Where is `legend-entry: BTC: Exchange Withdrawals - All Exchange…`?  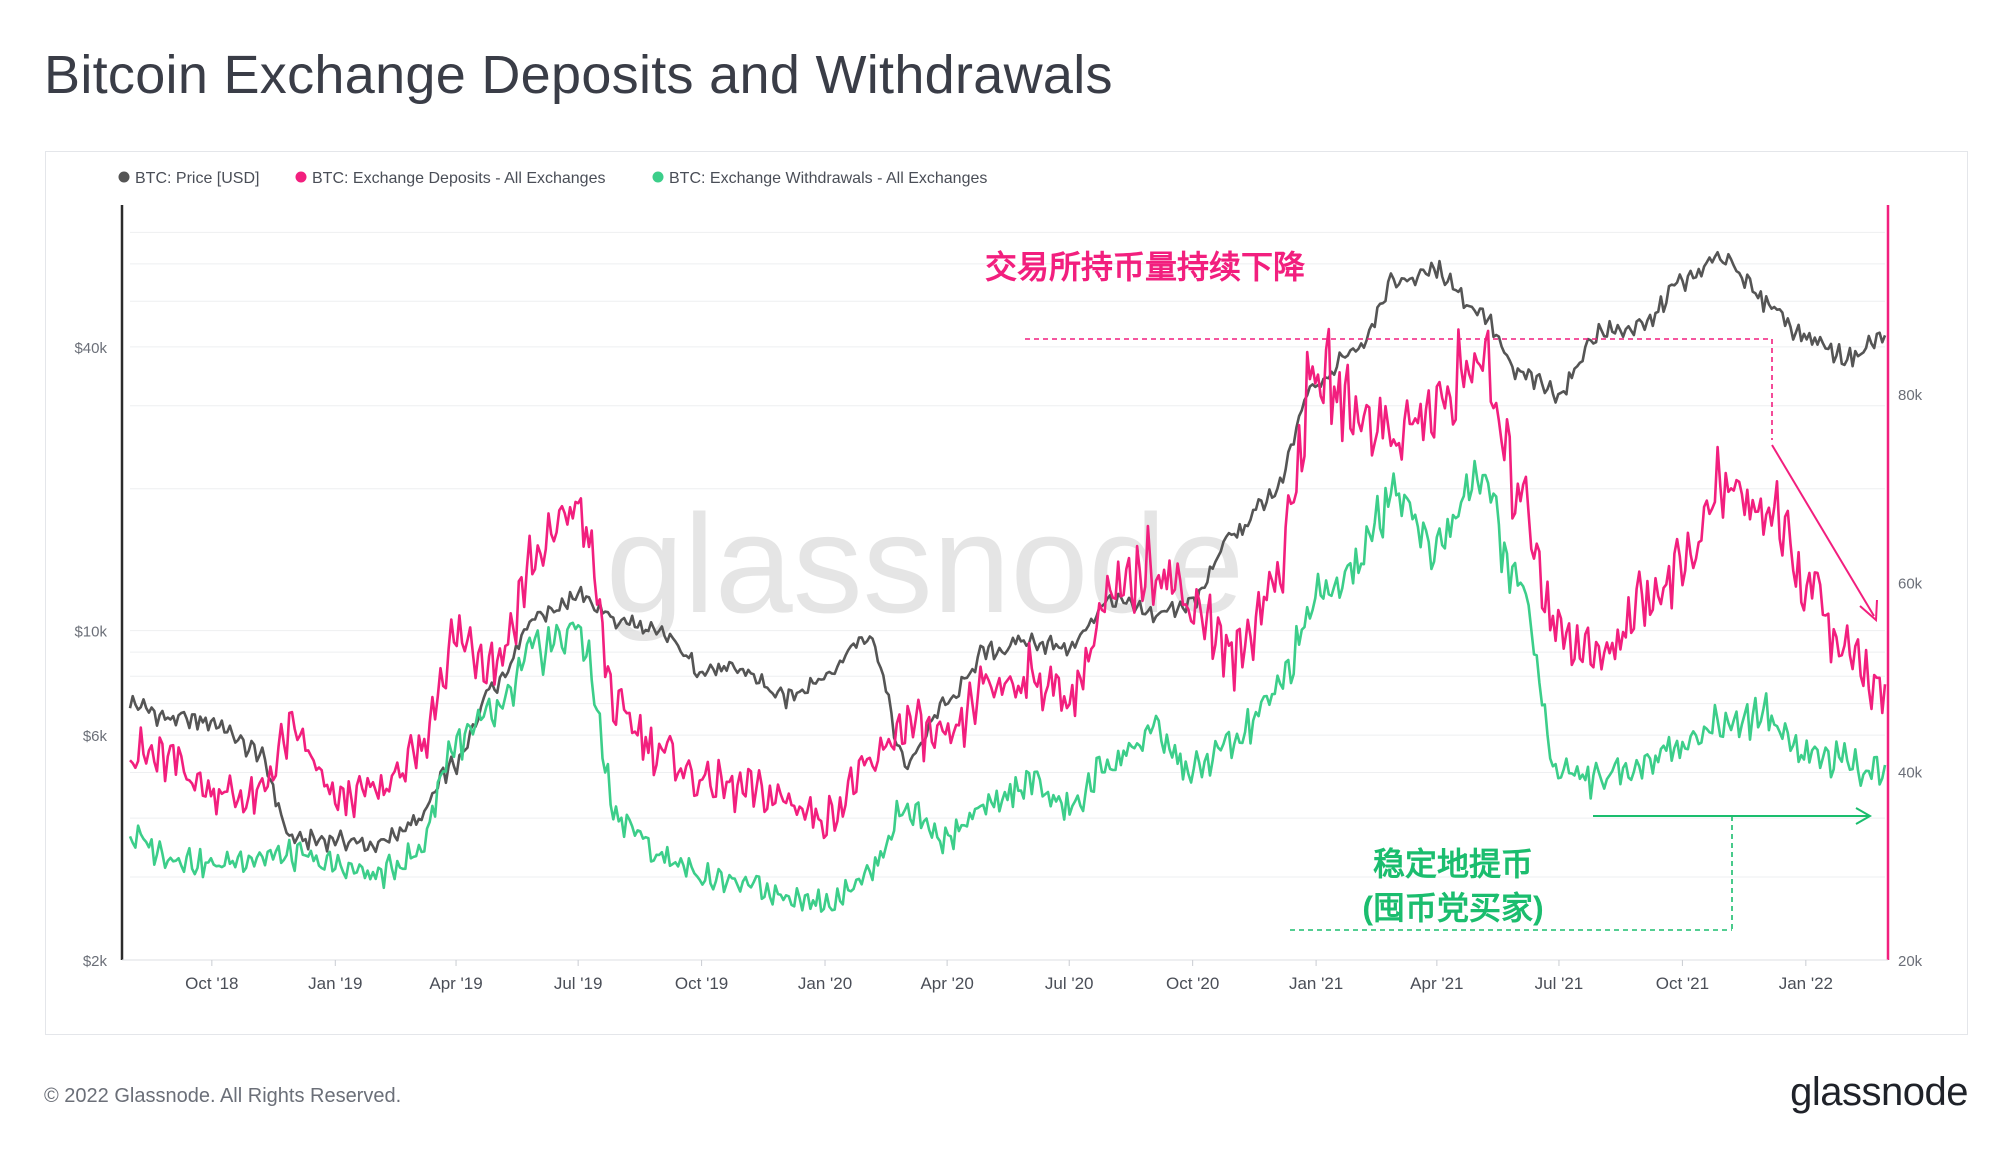 legend-entry: BTC: Exchange Withdrawals - All Exchange… is located at coordinates (828, 178).